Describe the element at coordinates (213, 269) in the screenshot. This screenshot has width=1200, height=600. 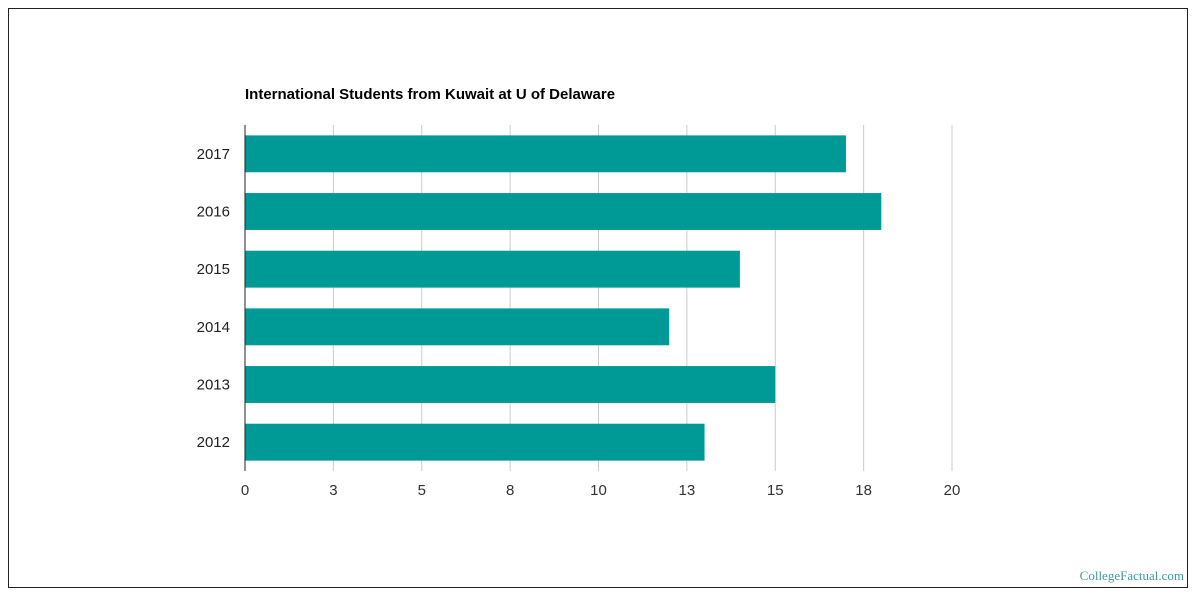
I see `category-label: 2015` at that location.